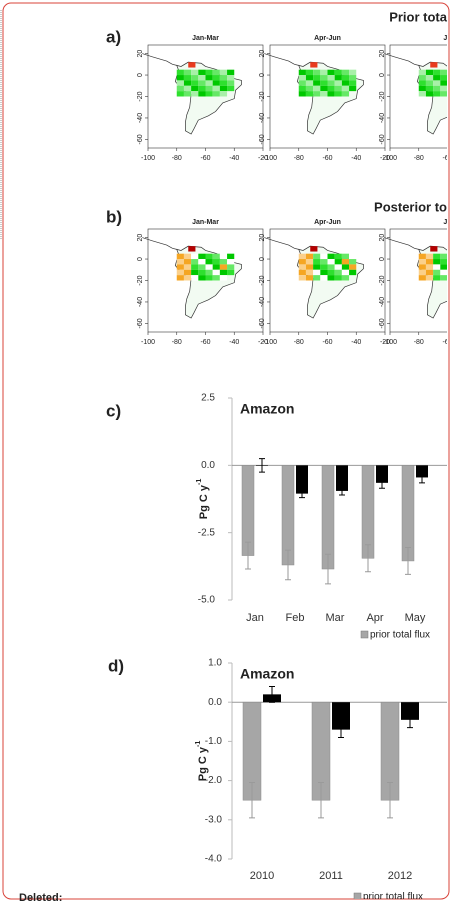 Image resolution: width=454 pixels, height=905 pixels. Describe the element at coordinates (207, 532) in the screenshot. I see `y-tick-label: -2.5` at that location.